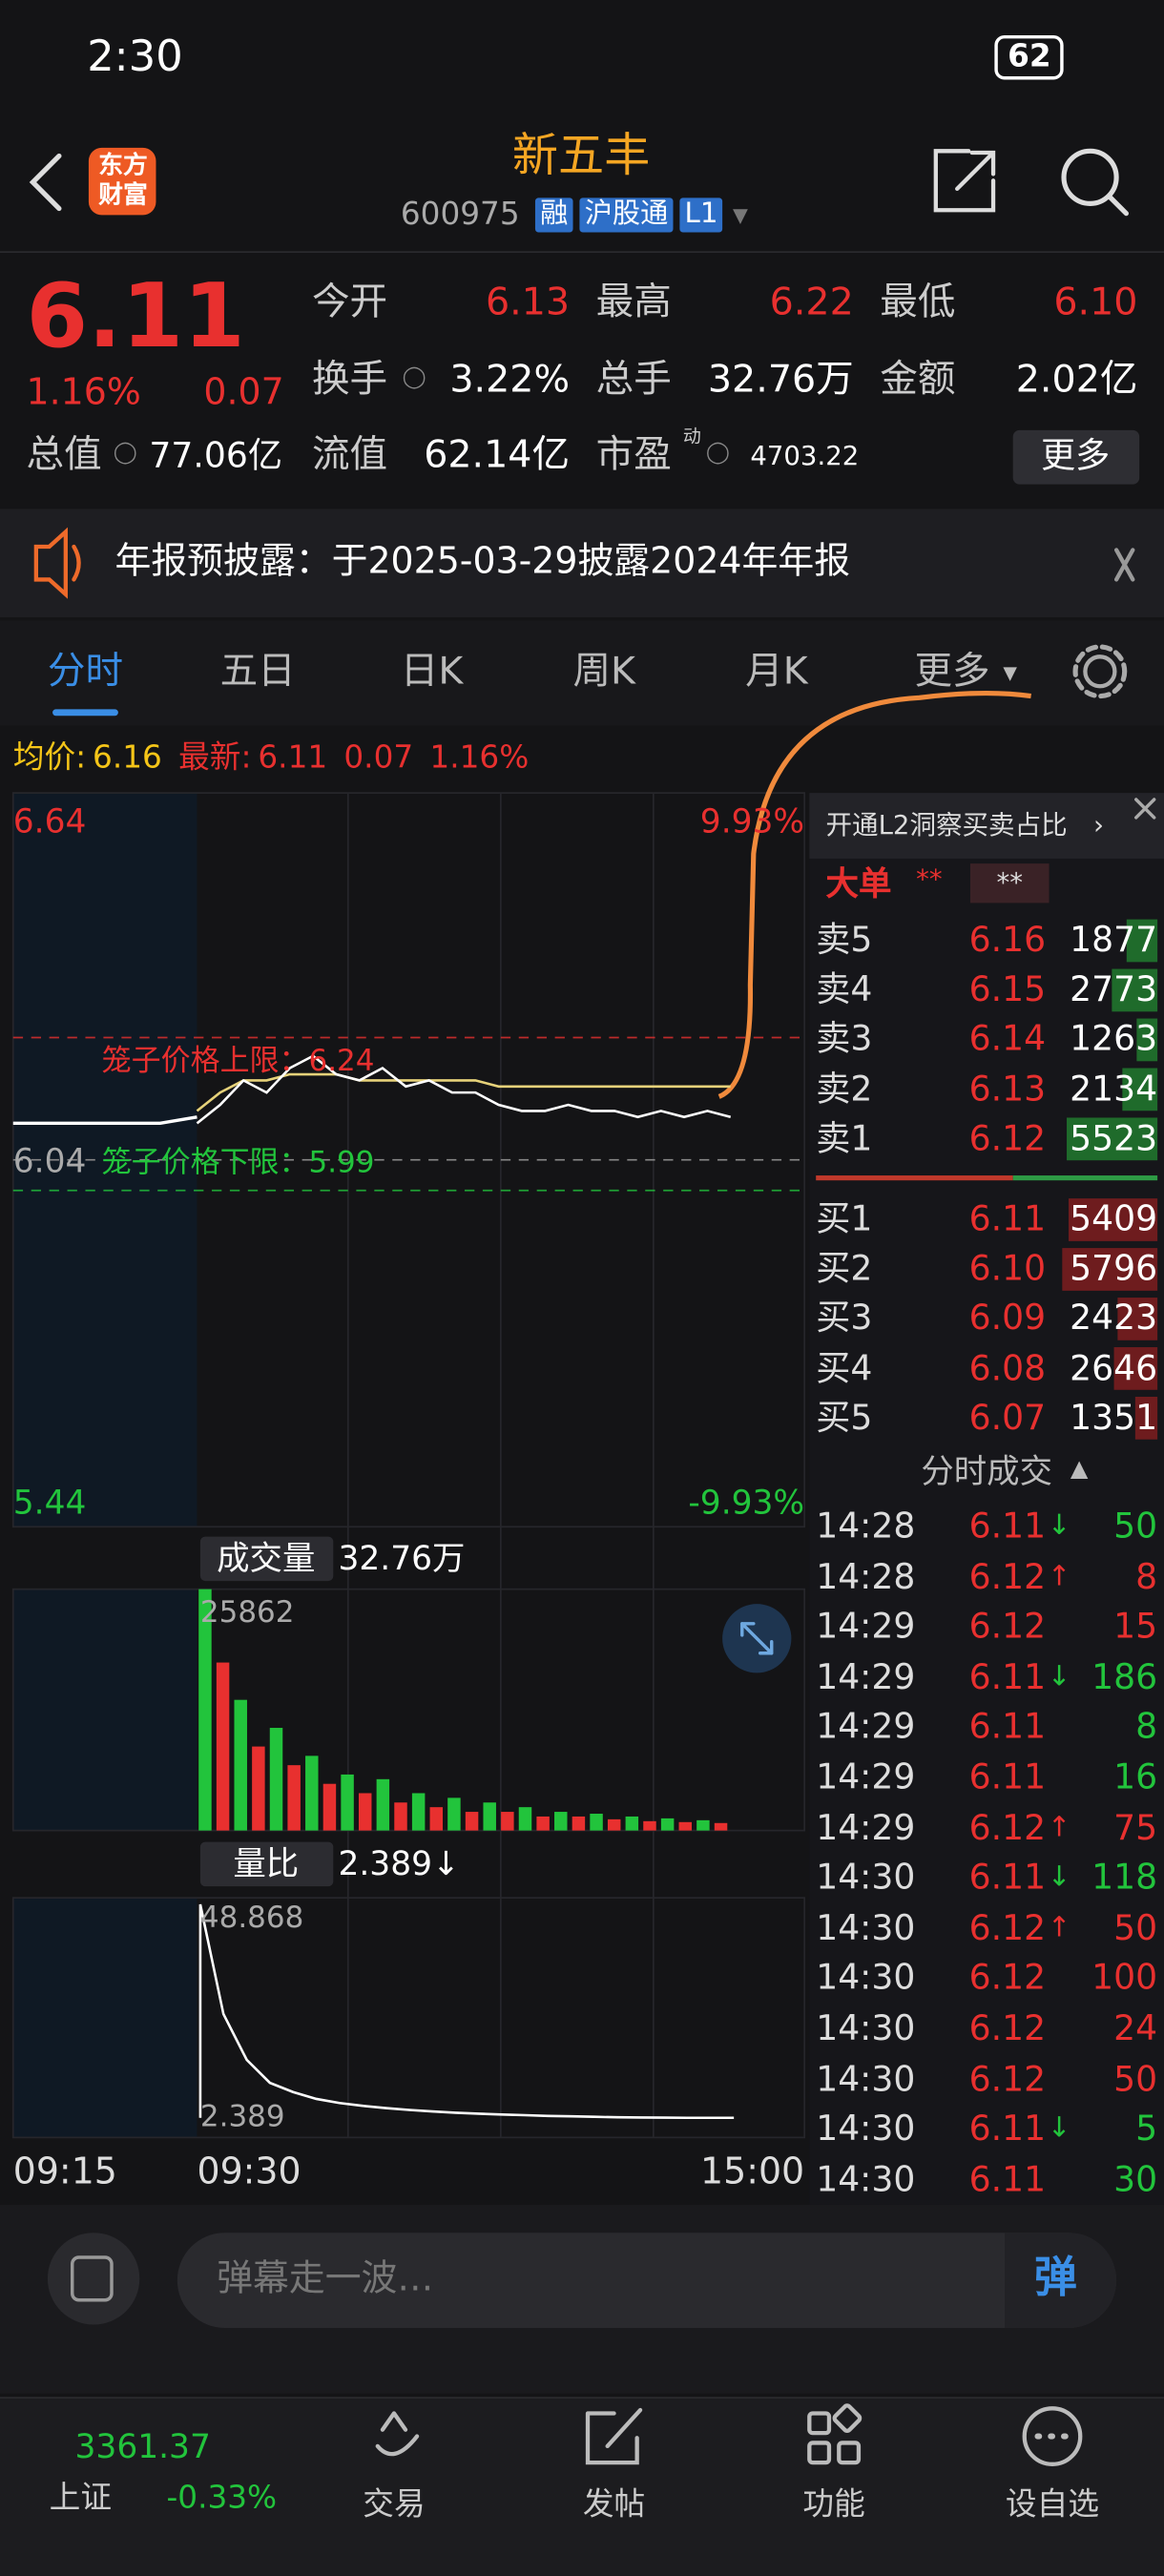  I want to click on close-promo, so click(1145, 809).